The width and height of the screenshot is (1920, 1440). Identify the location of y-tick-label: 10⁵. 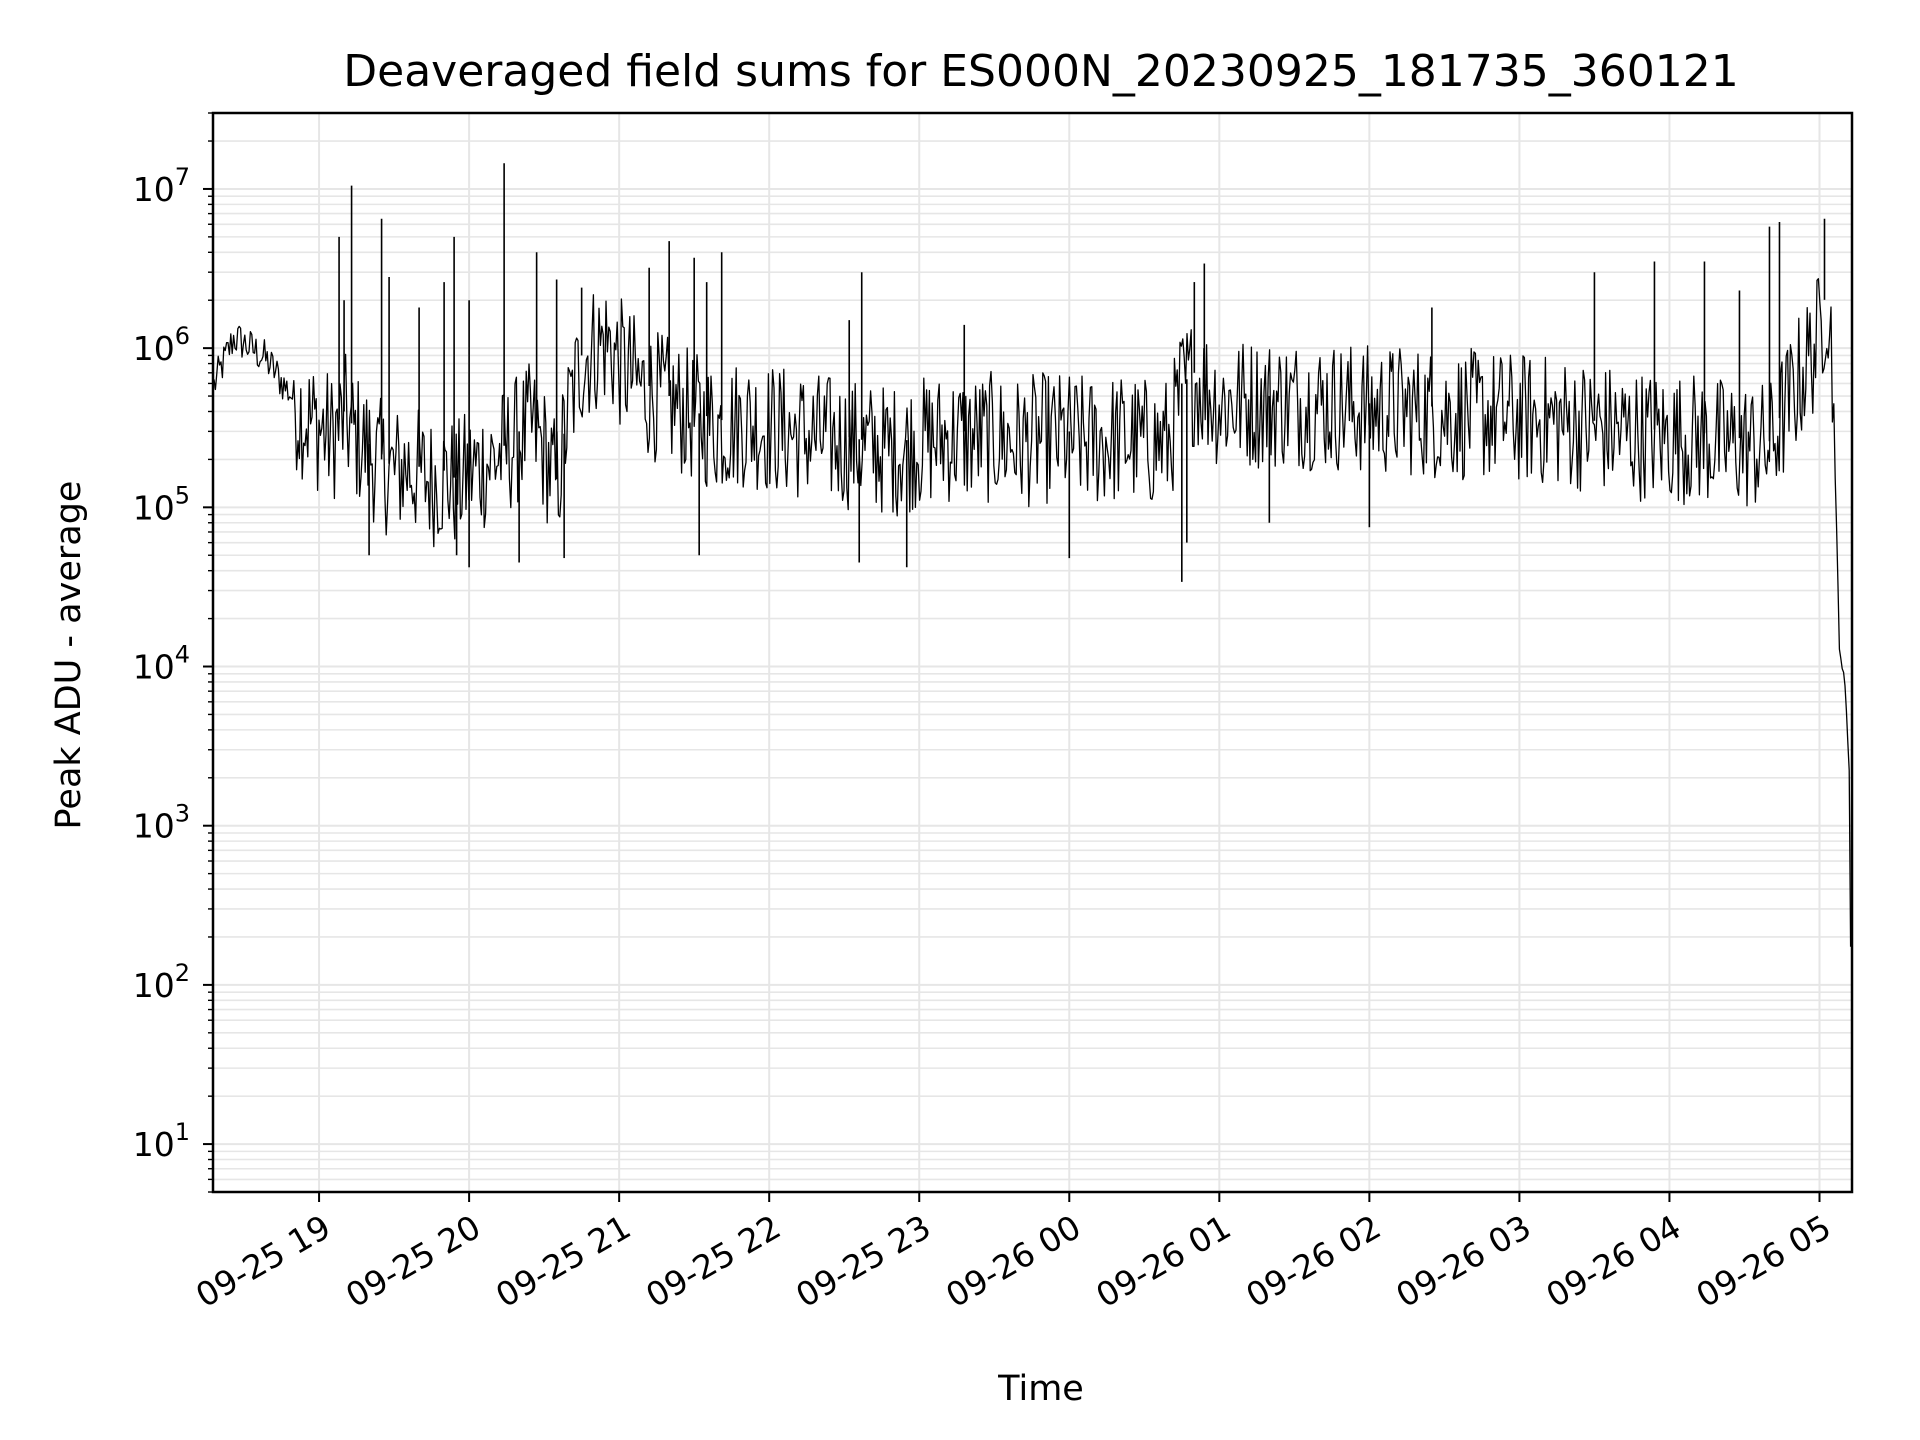
(161, 504).